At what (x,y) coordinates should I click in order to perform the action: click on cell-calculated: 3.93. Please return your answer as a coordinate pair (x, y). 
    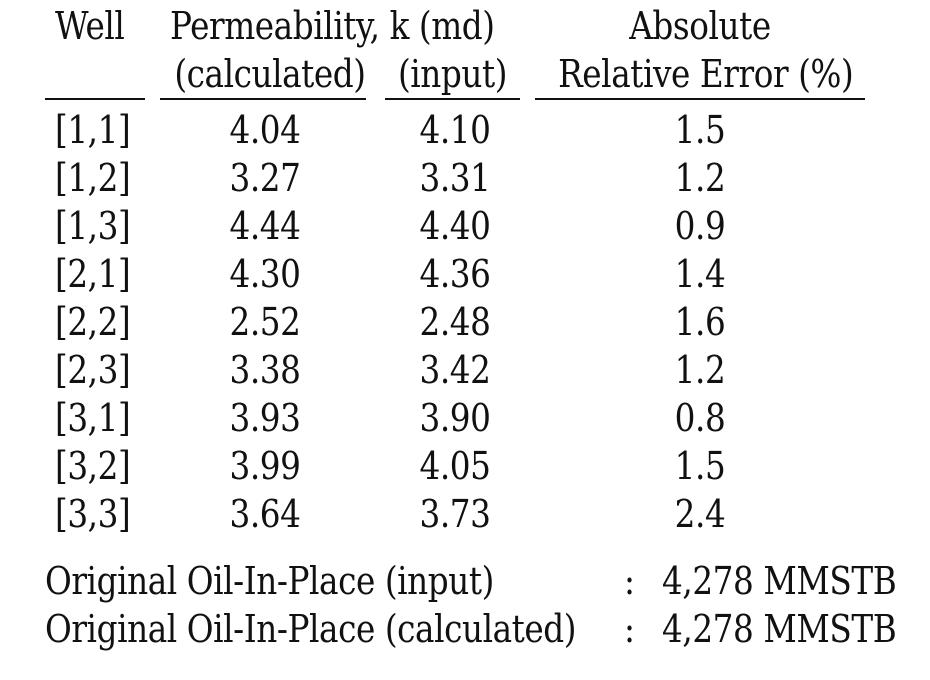
    Looking at the image, I should click on (265, 418).